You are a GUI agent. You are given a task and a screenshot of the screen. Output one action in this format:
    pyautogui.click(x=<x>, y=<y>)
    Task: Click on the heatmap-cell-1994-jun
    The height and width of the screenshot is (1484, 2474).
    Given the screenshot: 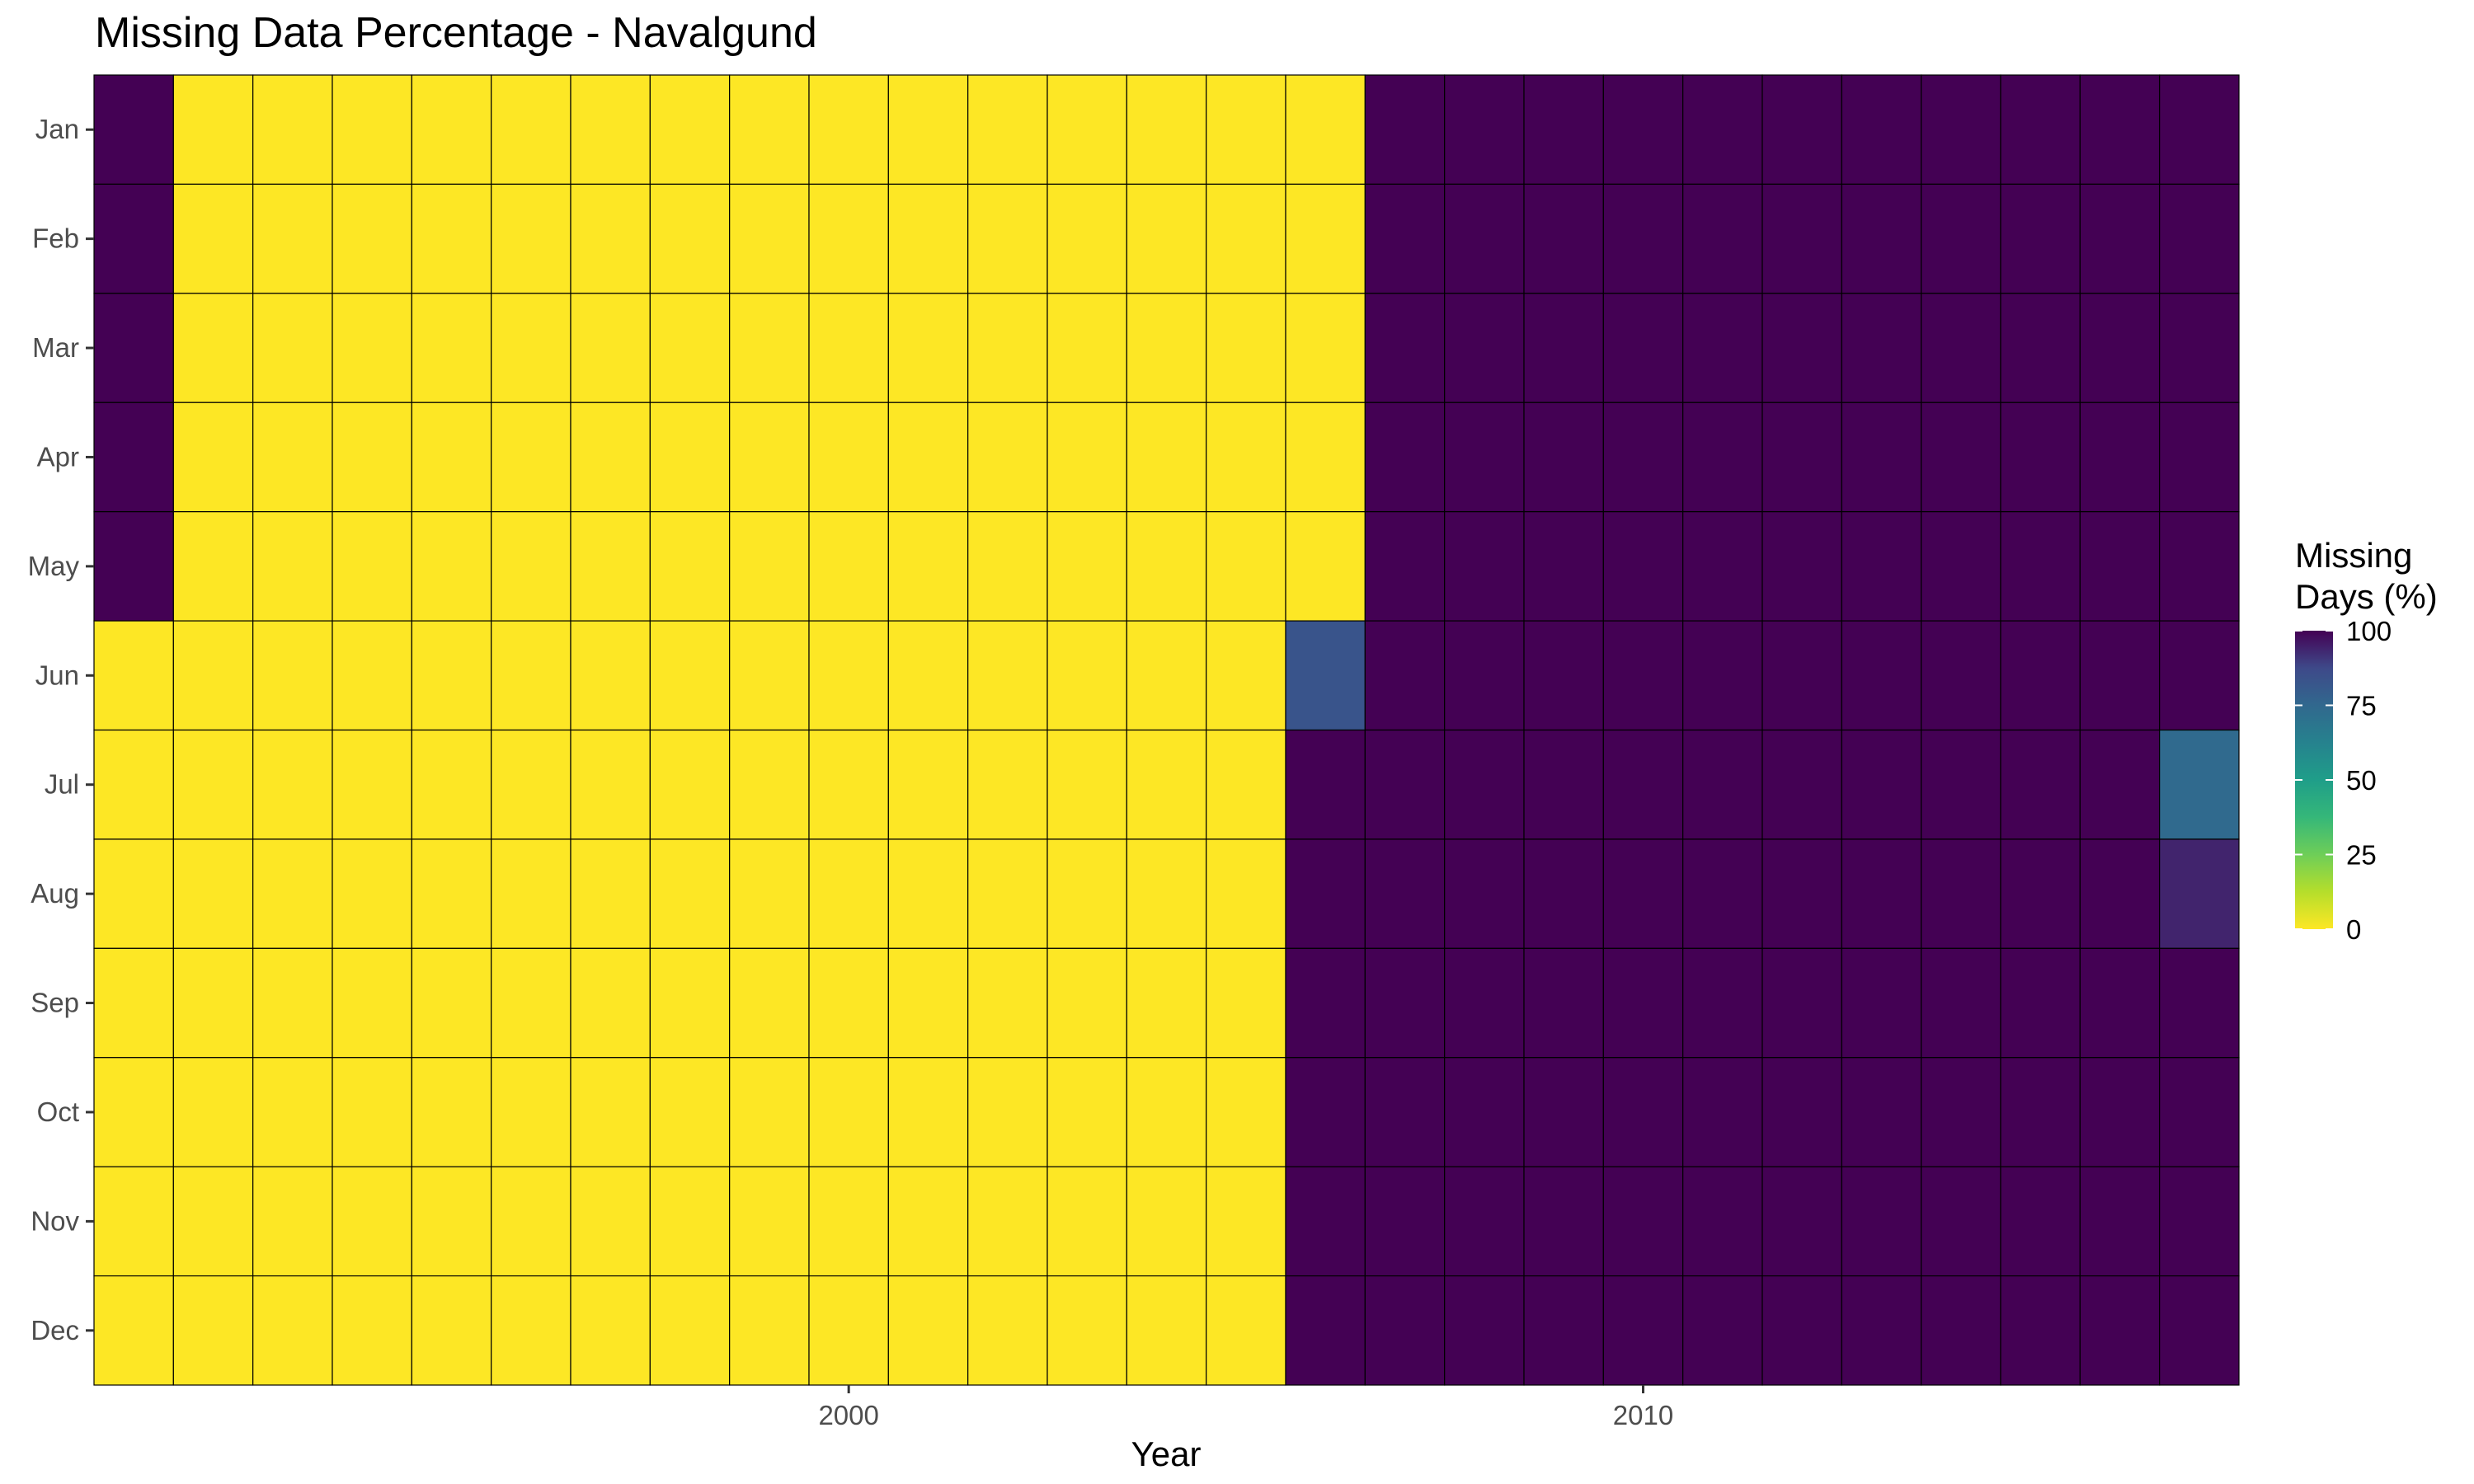 What is the action you would take?
    pyautogui.click(x=372, y=675)
    